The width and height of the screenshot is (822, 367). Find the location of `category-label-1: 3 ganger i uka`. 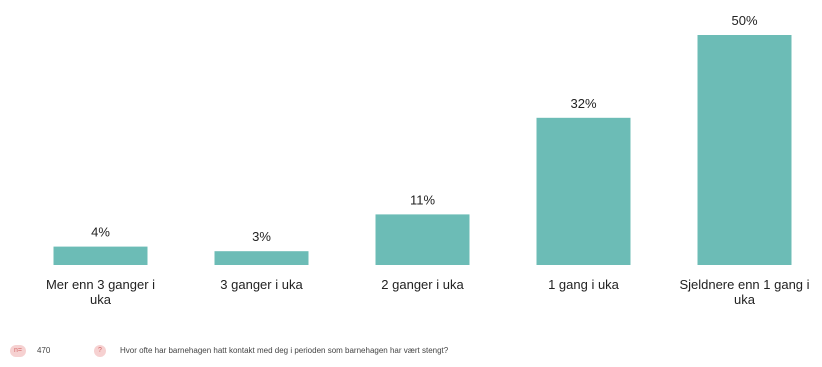

category-label-1: 3 ganger i uka is located at coordinates (261, 284).